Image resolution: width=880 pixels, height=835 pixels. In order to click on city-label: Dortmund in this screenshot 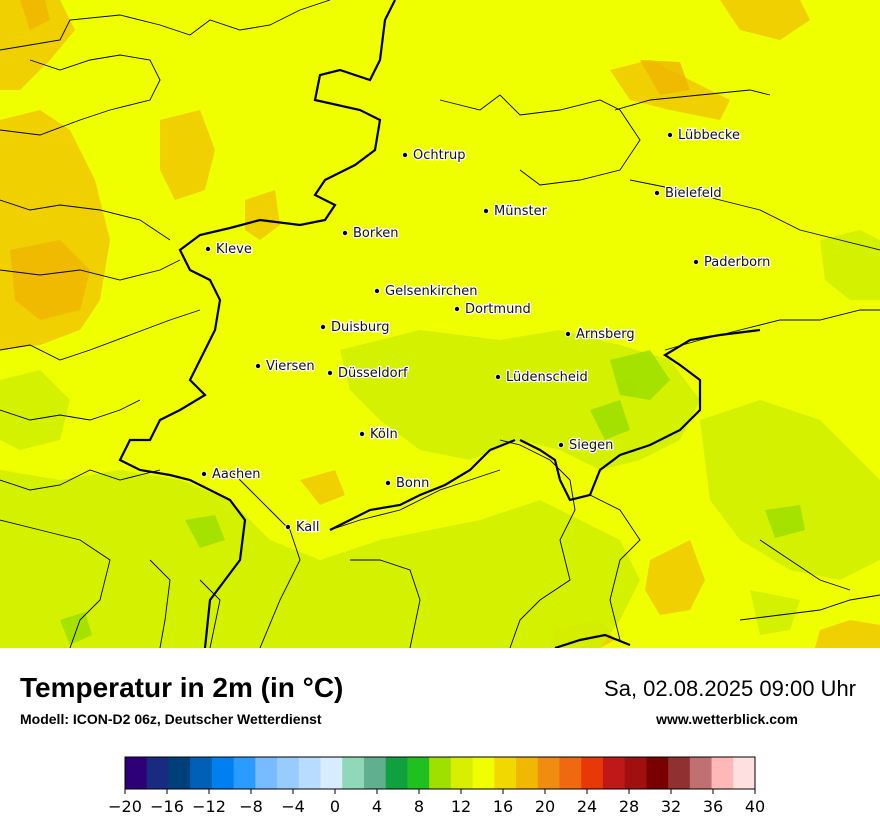, I will do `click(498, 309)`.